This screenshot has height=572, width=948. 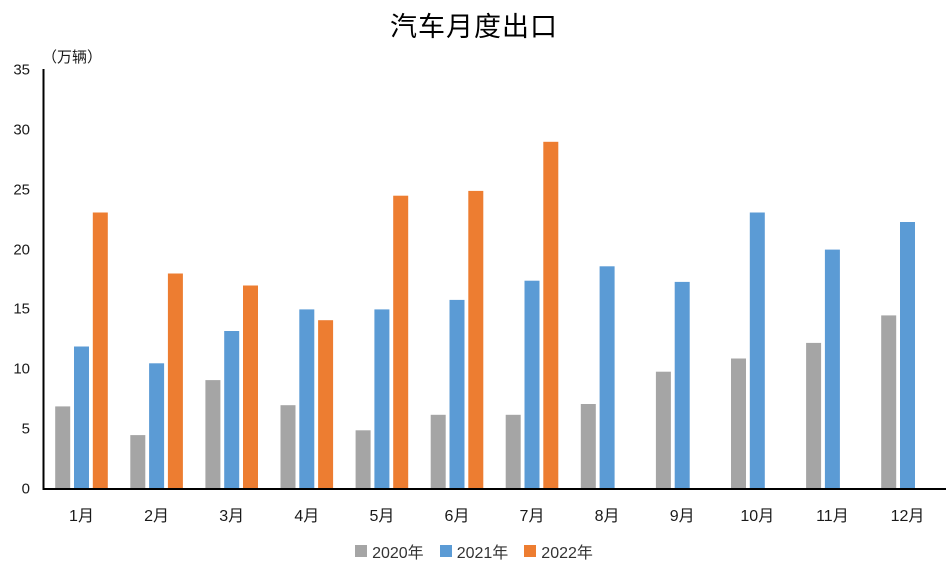 What do you see at coordinates (907, 355) in the screenshot?
I see `bar-2021年-12月` at bounding box center [907, 355].